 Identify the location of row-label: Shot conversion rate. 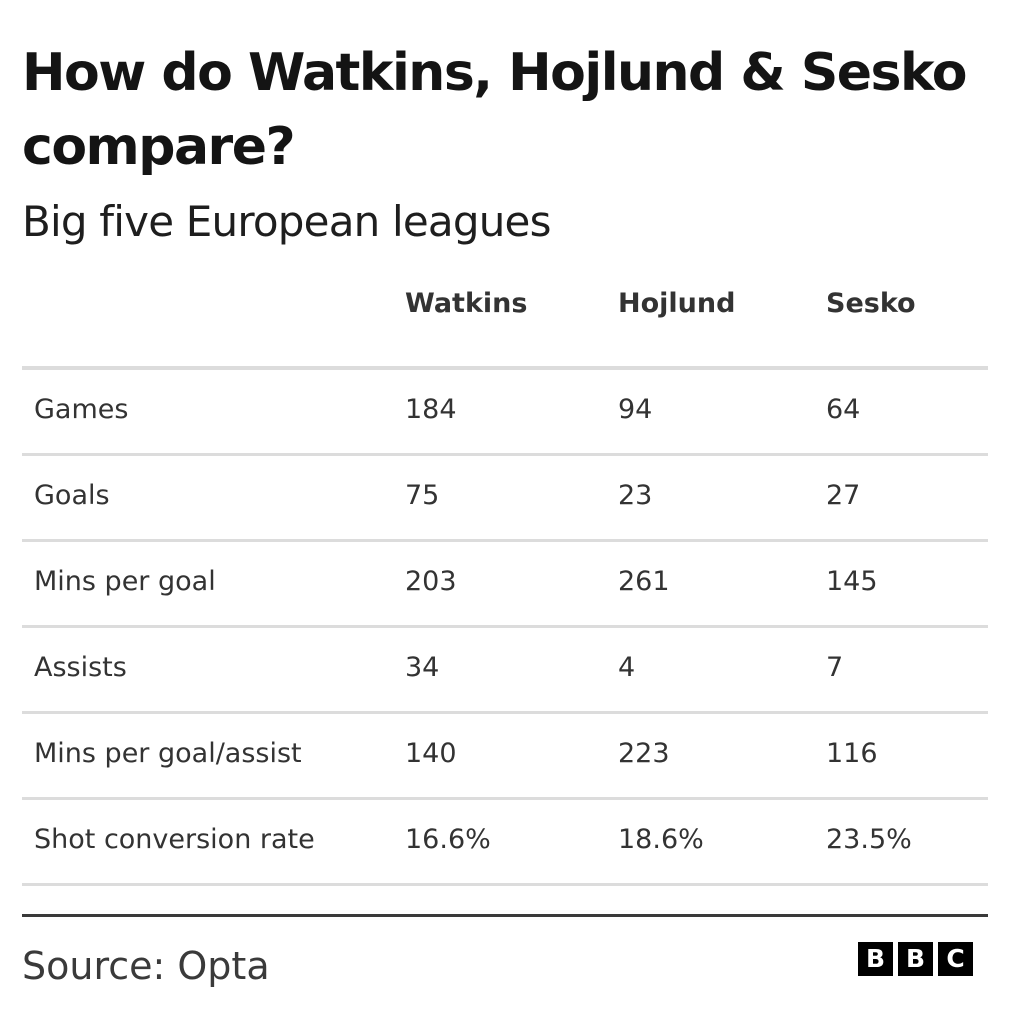
(174, 839).